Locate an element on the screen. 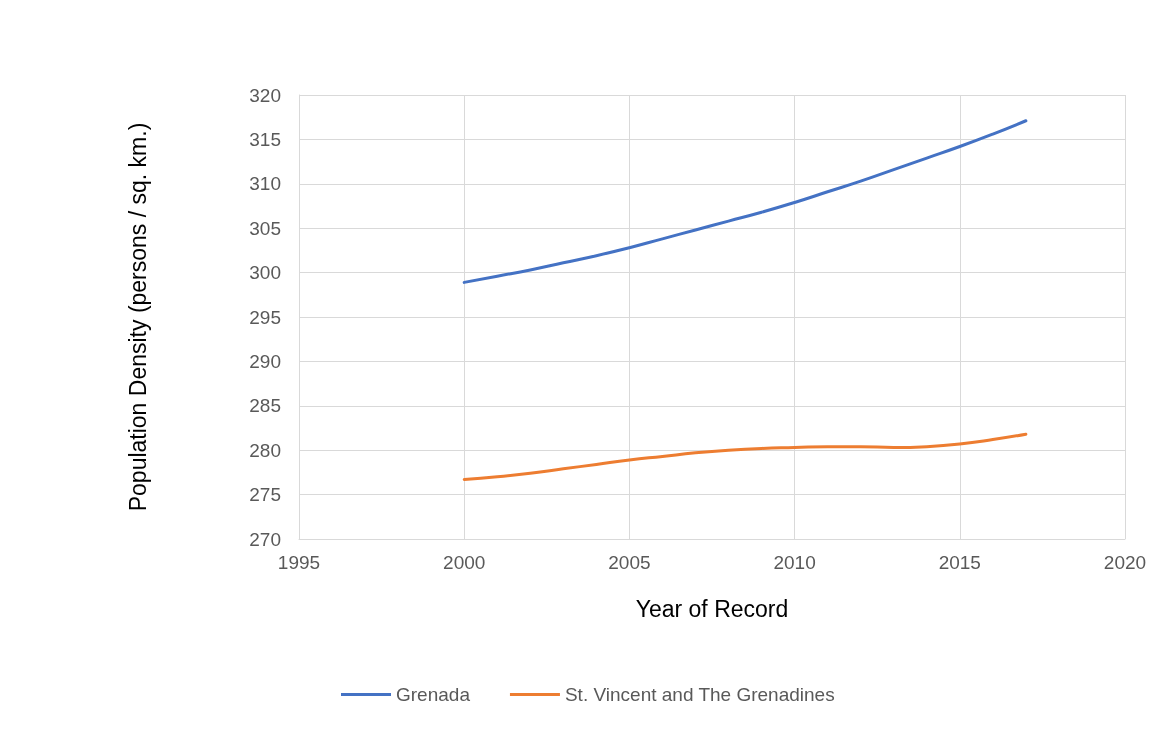 The width and height of the screenshot is (1176, 731). x-tick-label: 2020 is located at coordinates (1125, 562).